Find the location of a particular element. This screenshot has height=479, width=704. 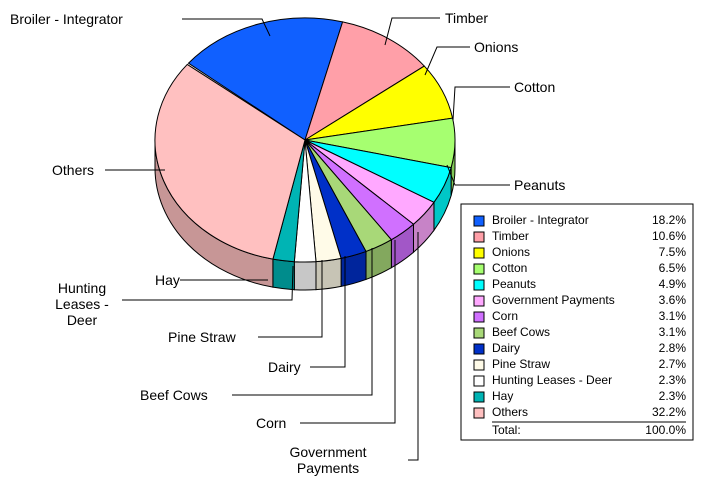

legend-value: 4.9% is located at coordinates (673, 284).